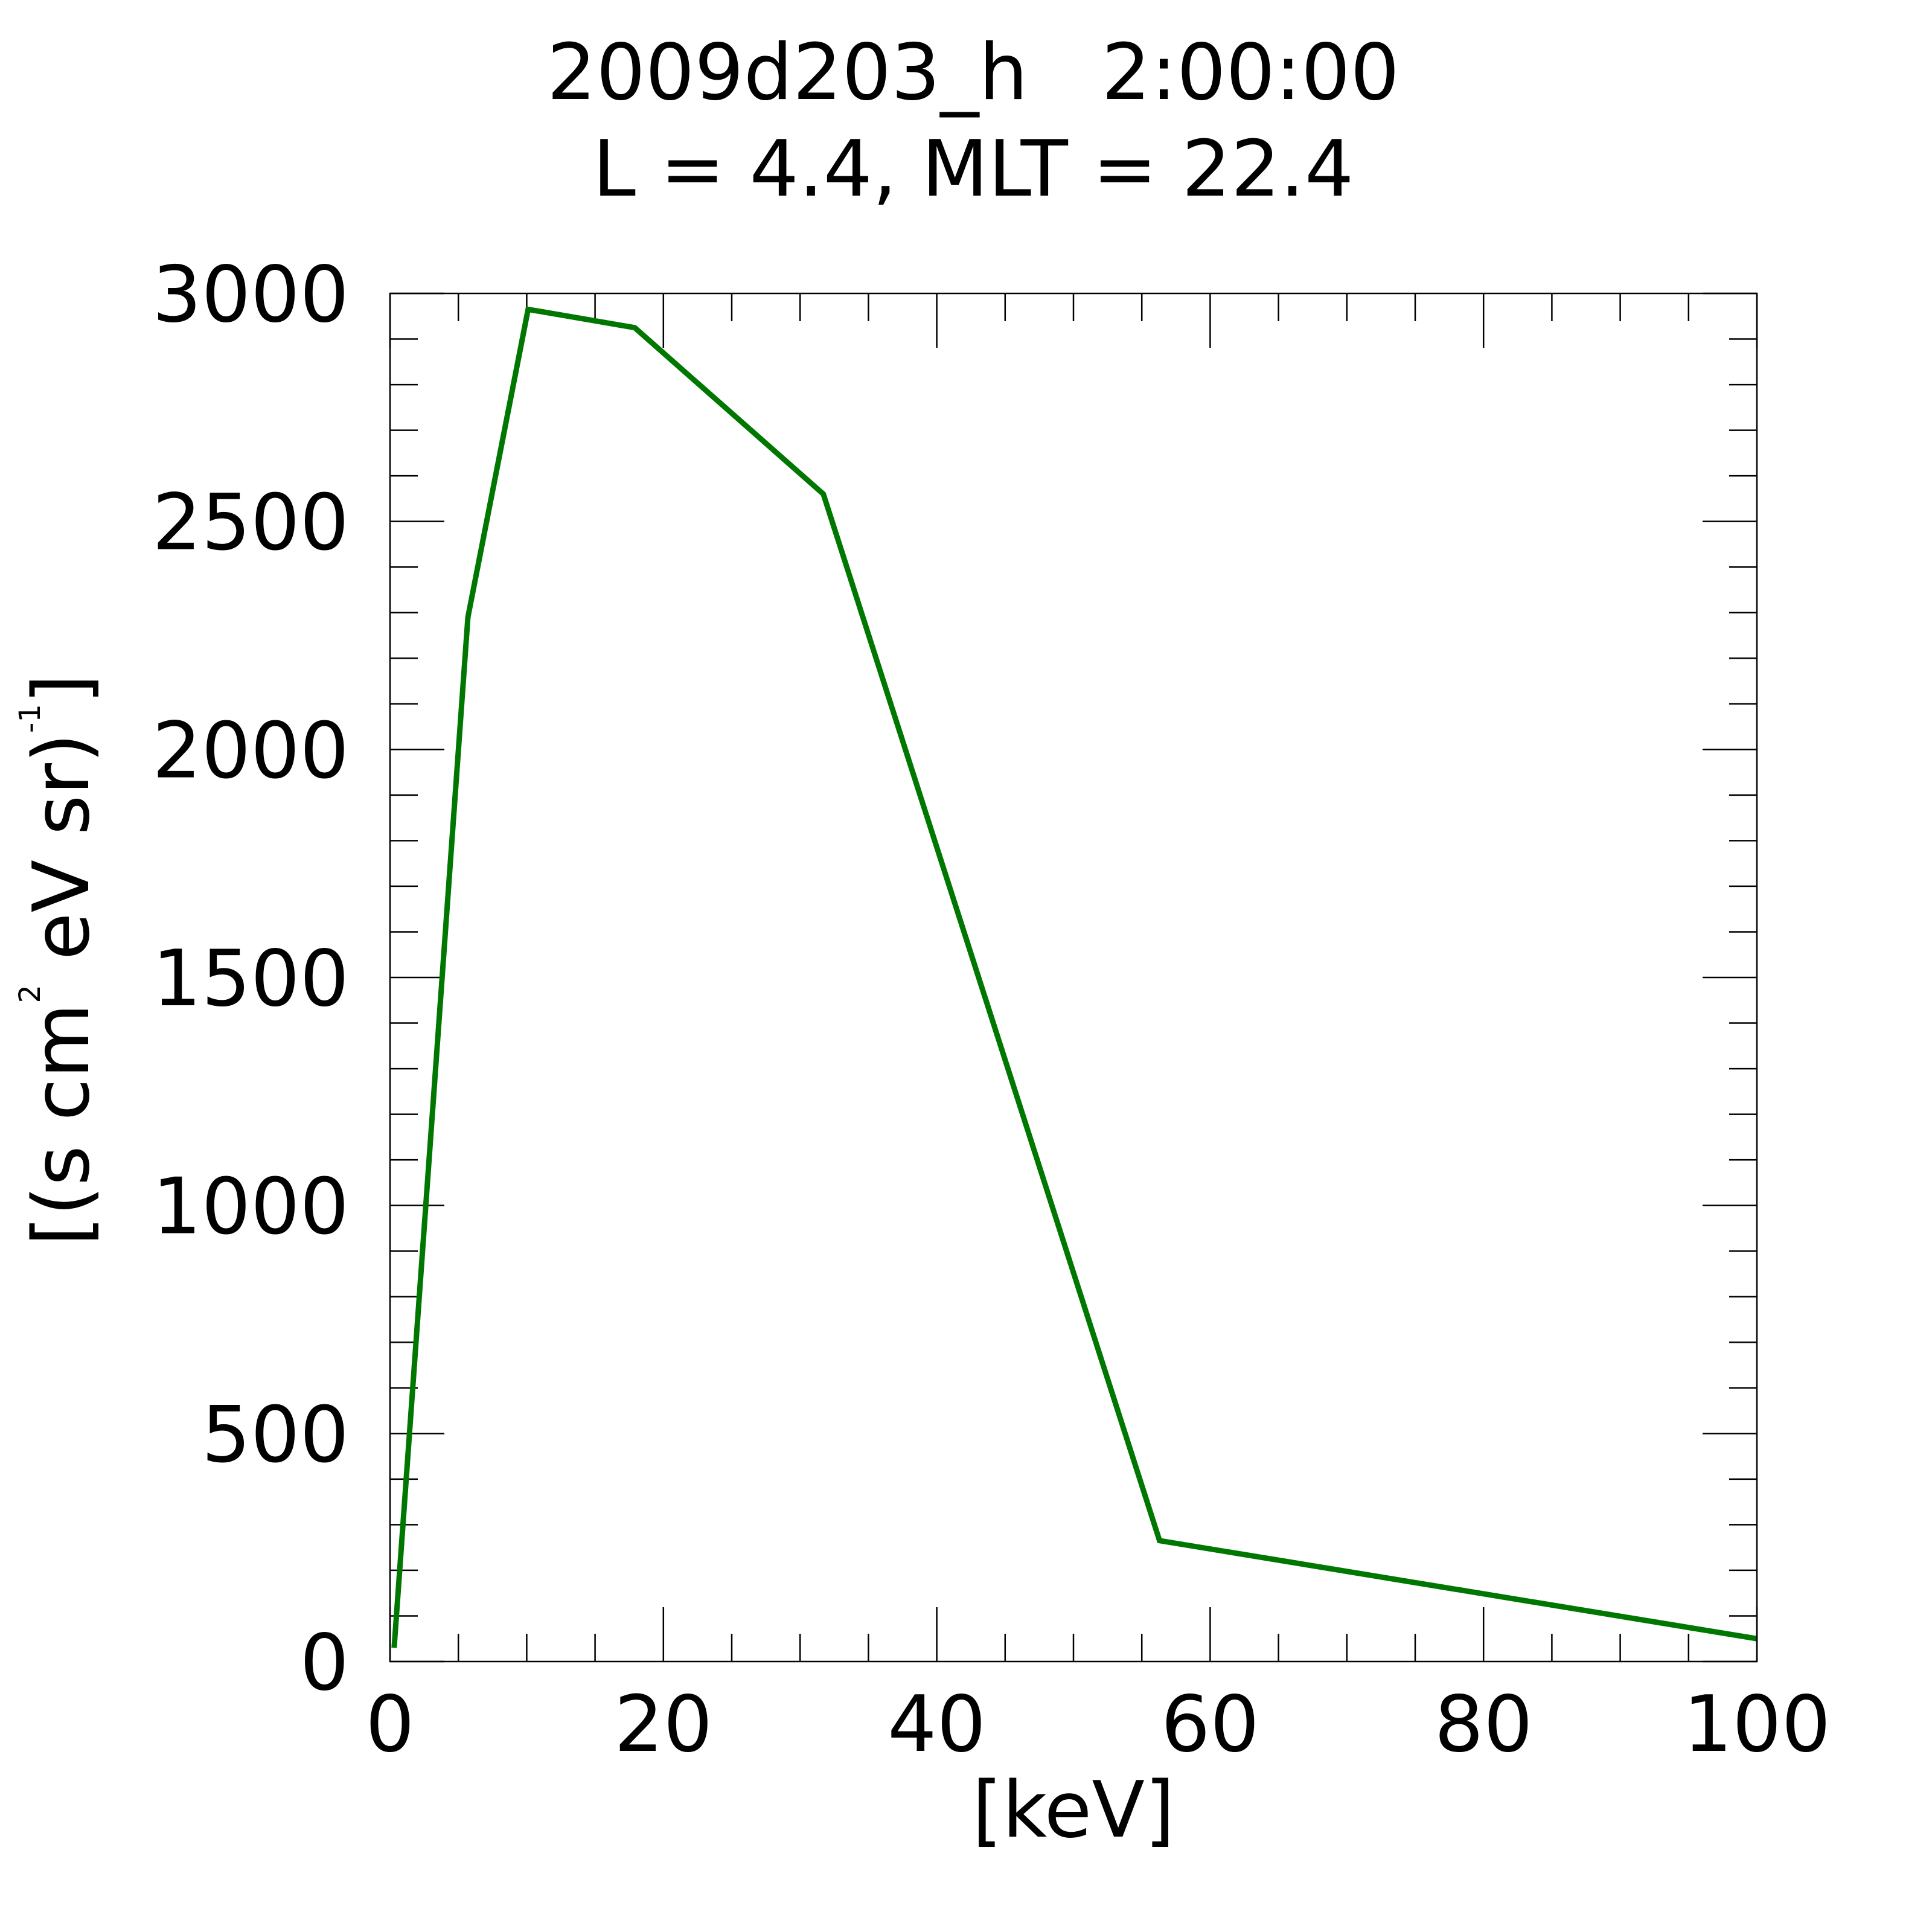 This screenshot has width=1932, height=1932. What do you see at coordinates (389, 1725) in the screenshot?
I see `x-tick-label: 0` at bounding box center [389, 1725].